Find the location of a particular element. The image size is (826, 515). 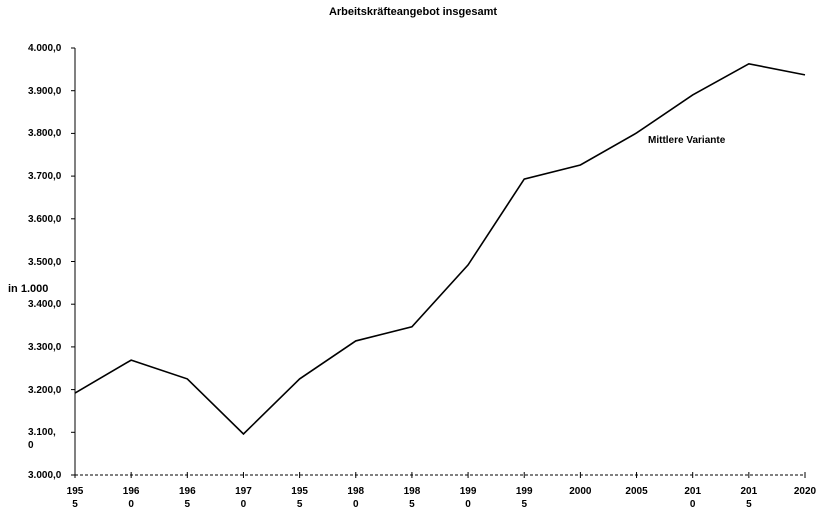

x-tick-label: 198 5 is located at coordinates (412, 498).